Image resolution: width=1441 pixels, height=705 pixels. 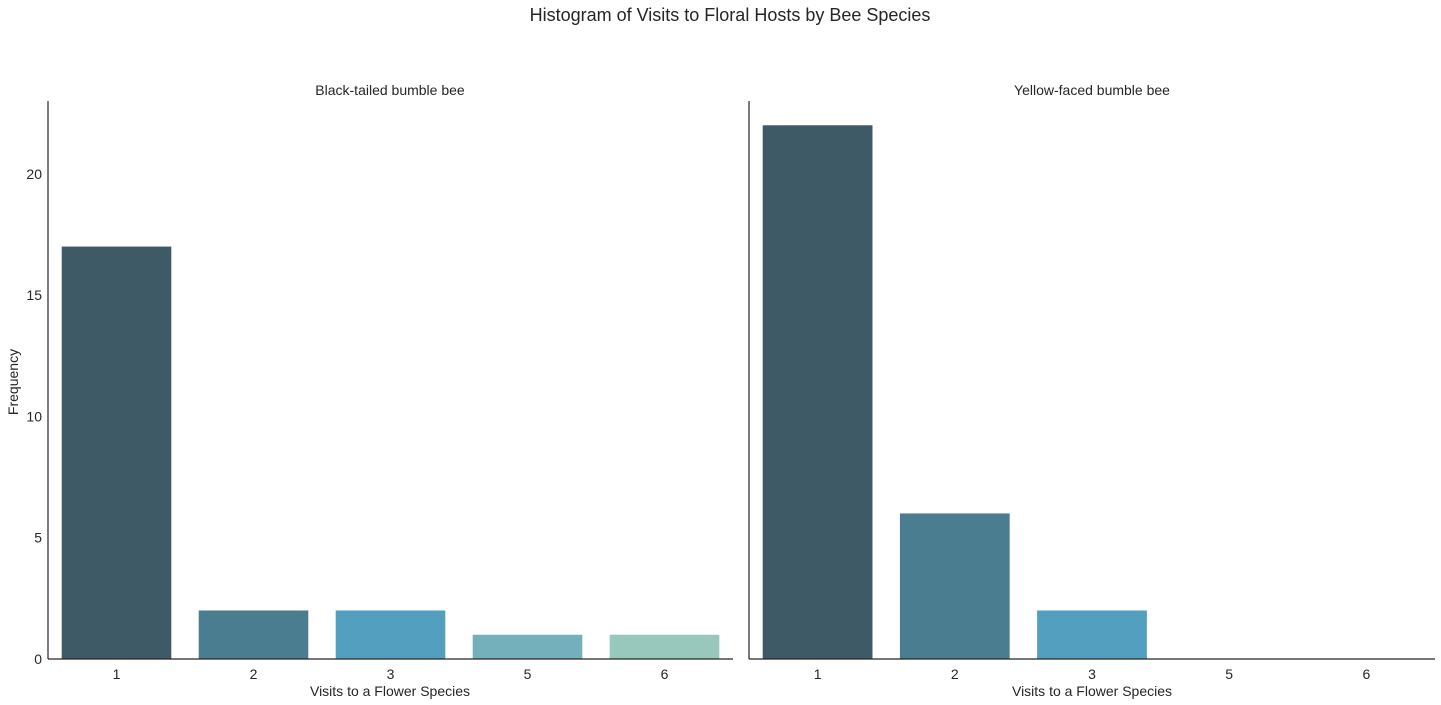 What do you see at coordinates (38, 659) in the screenshot?
I see `y-tick-label: 0` at bounding box center [38, 659].